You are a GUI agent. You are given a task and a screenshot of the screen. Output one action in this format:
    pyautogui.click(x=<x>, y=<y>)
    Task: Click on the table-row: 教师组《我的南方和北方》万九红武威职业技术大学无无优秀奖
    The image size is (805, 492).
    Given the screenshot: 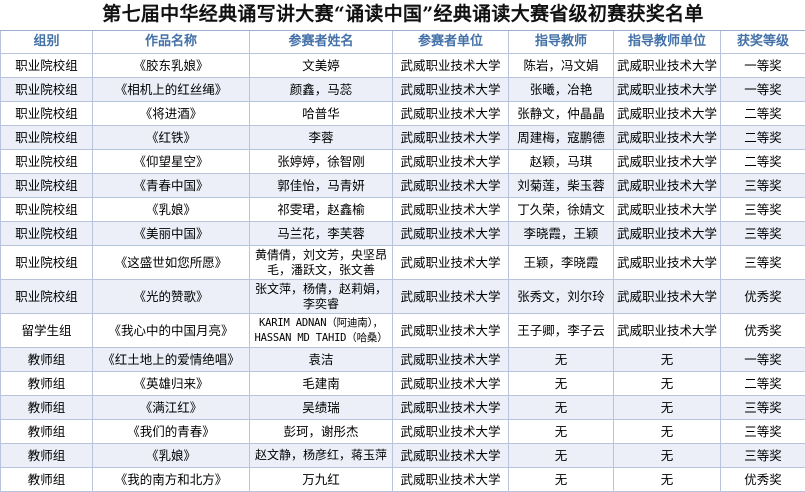 What is the action you would take?
    pyautogui.click(x=403, y=480)
    